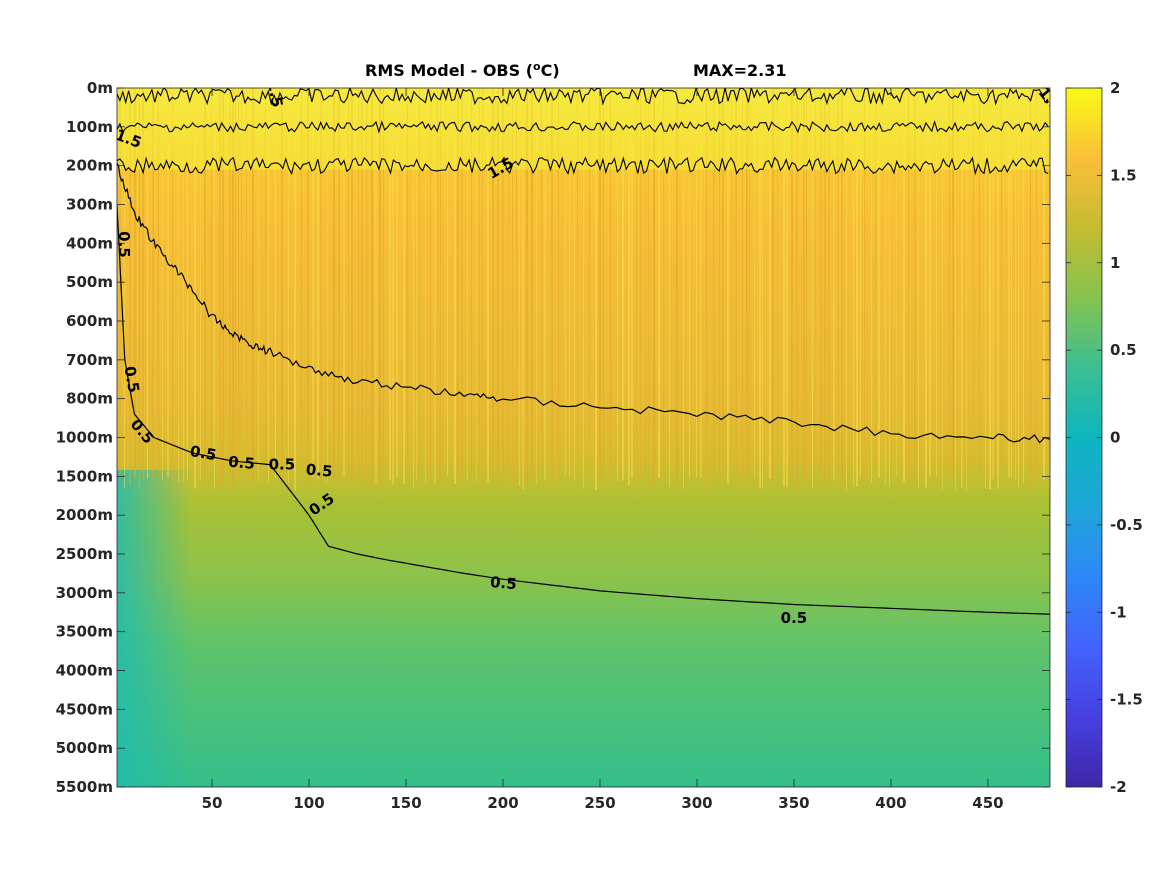 The width and height of the screenshot is (1167, 875). What do you see at coordinates (212, 803) in the screenshot?
I see `x-tick-label: 50` at bounding box center [212, 803].